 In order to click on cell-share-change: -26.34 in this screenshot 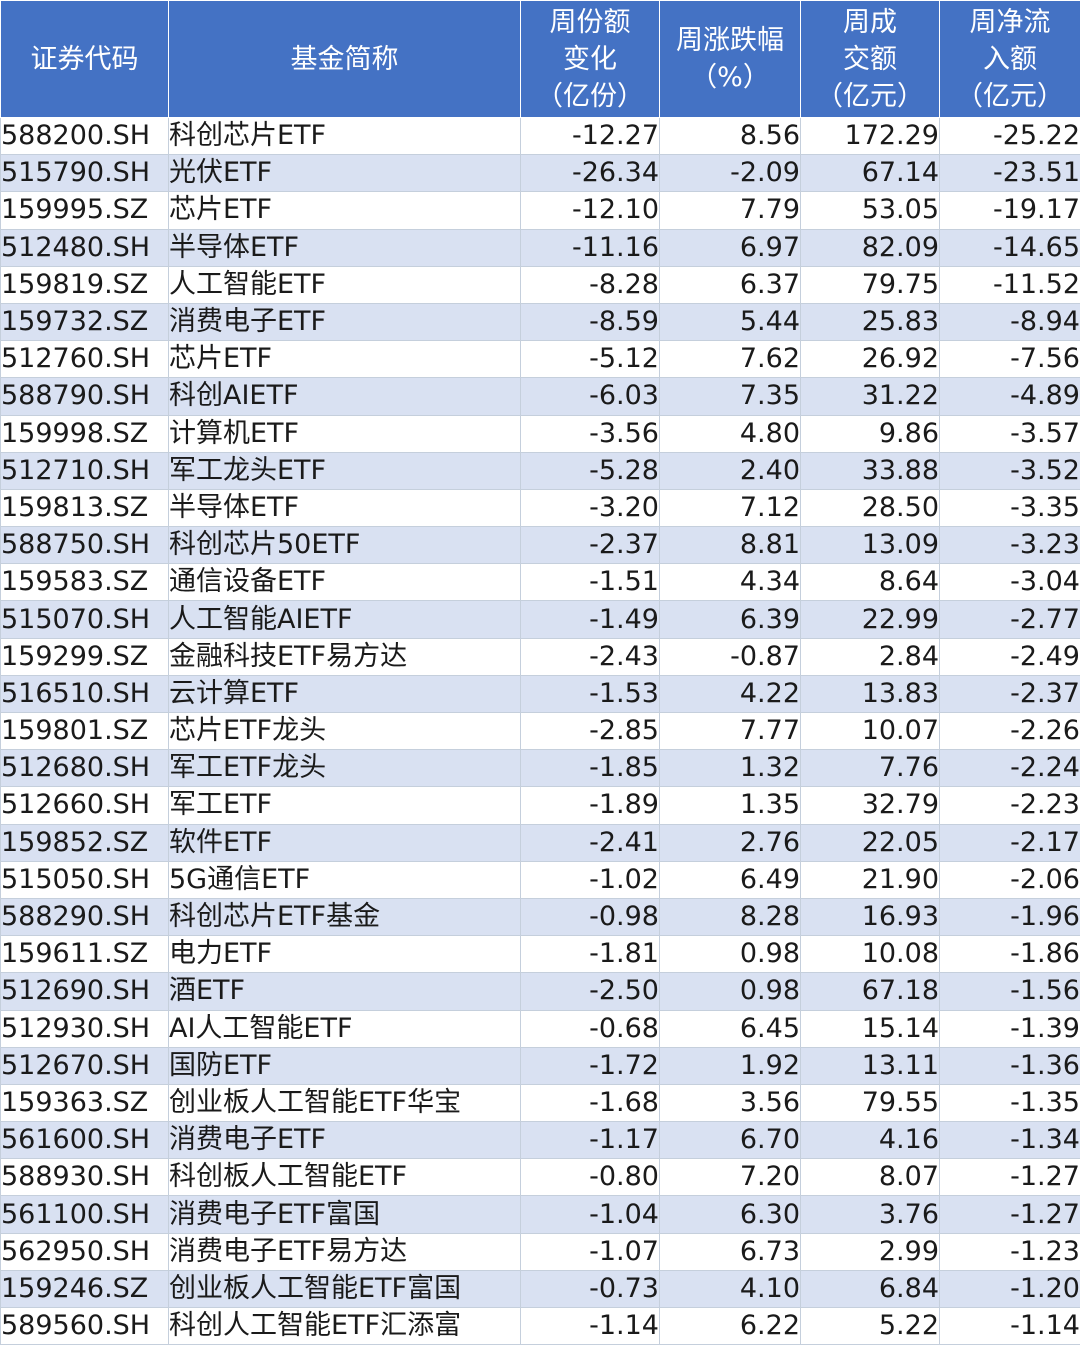, I will do `click(590, 173)`.